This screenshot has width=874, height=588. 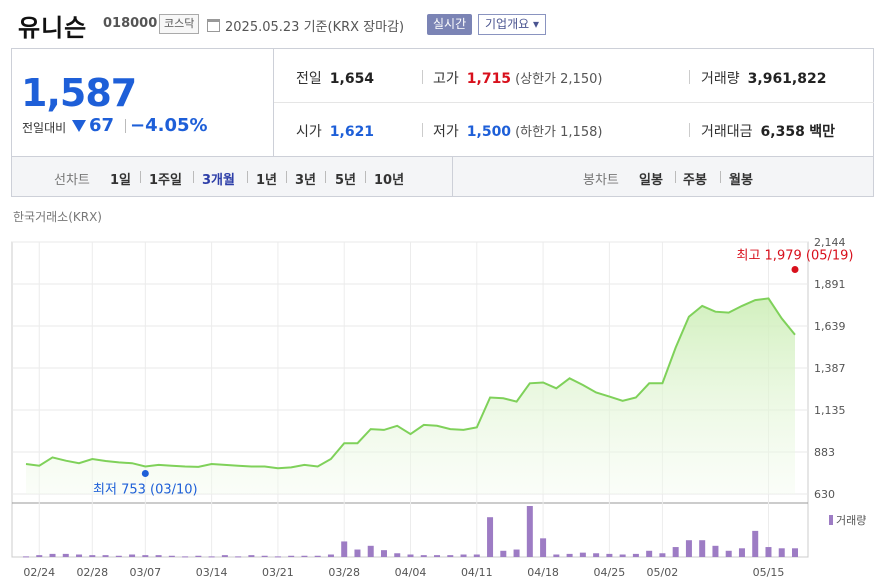 I want to click on period-1d: 1일, so click(x=121, y=180).